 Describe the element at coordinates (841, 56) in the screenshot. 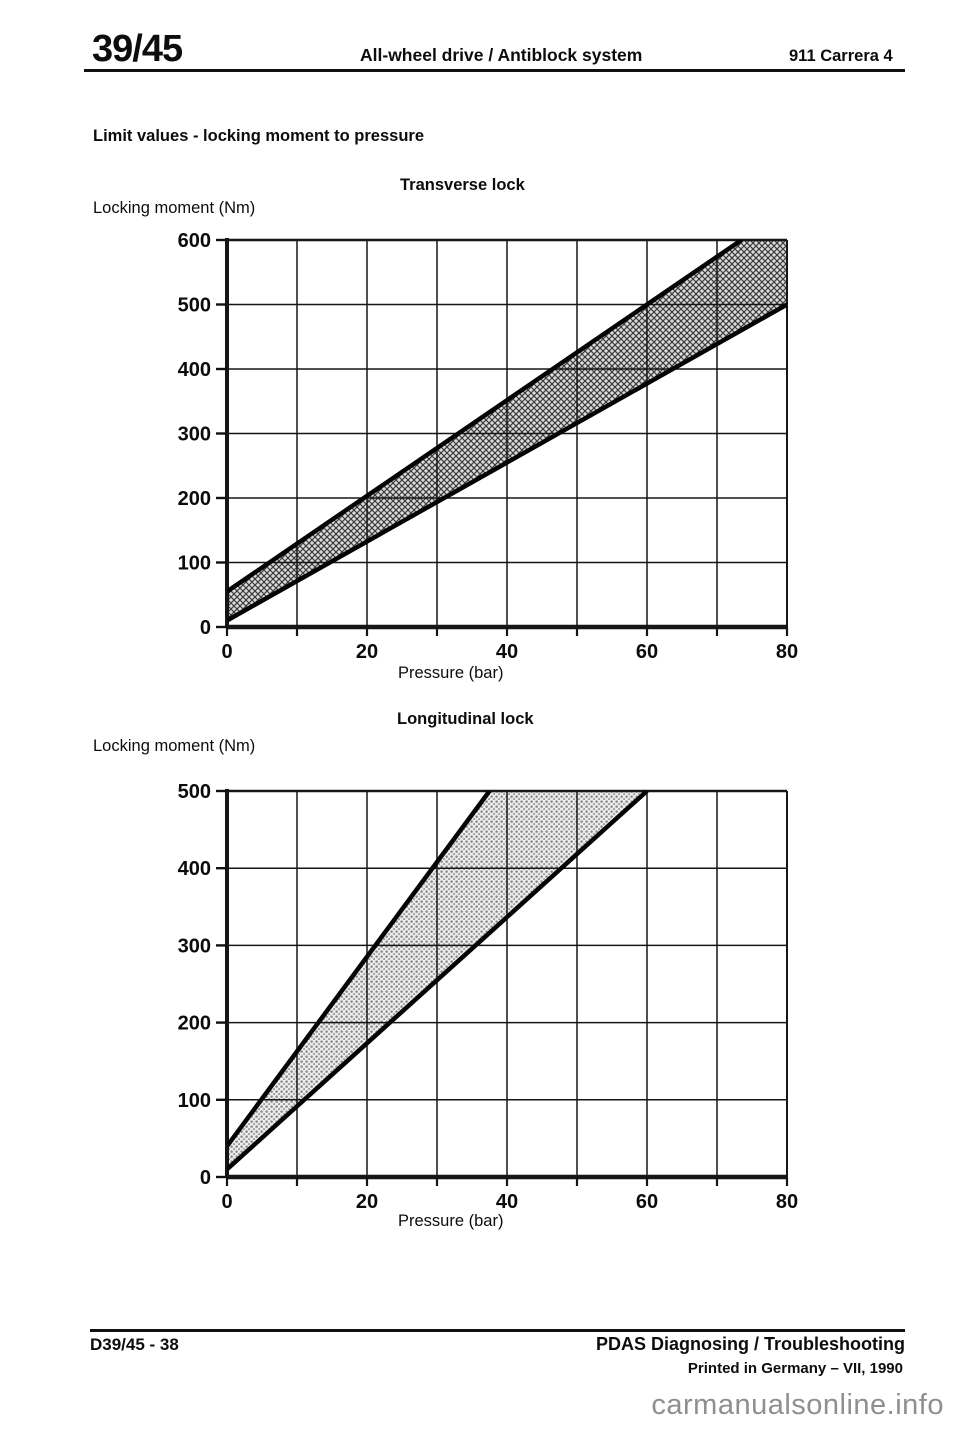

I see `header-model-name: 911 Carrera 4` at that location.